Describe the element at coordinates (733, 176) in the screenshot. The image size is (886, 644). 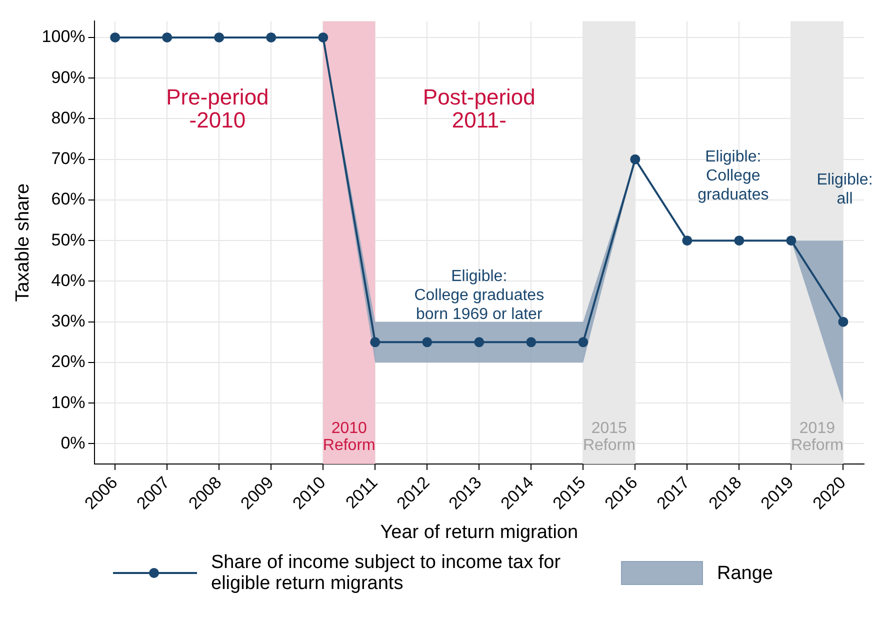
I see `annotation: Eligible: College graduates` at that location.